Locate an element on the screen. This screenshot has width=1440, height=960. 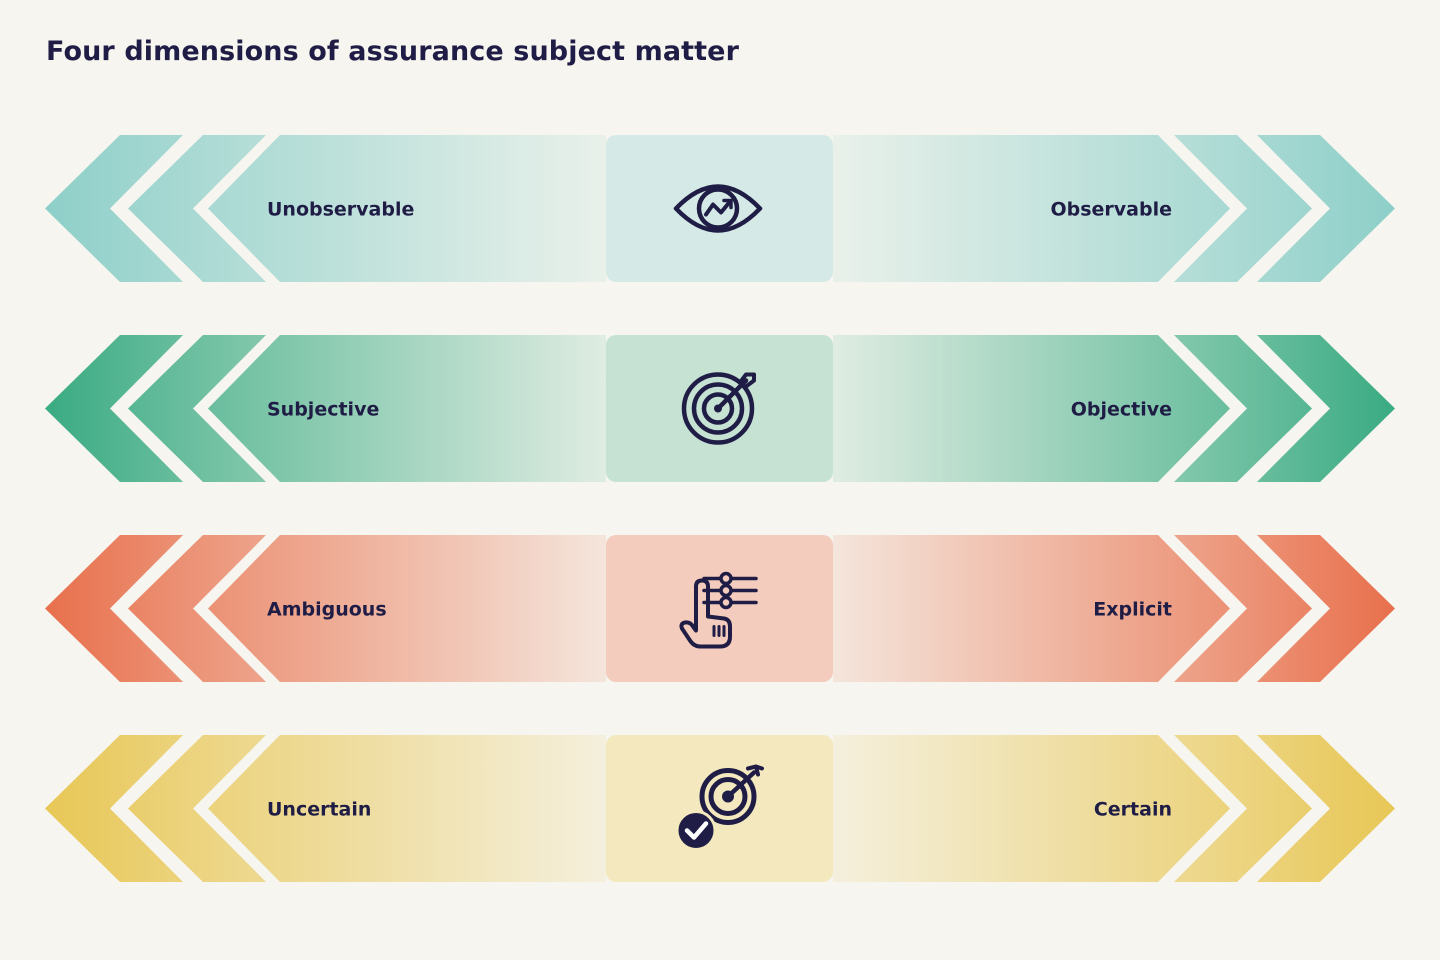
right-label: Certain is located at coordinates (1133, 810).